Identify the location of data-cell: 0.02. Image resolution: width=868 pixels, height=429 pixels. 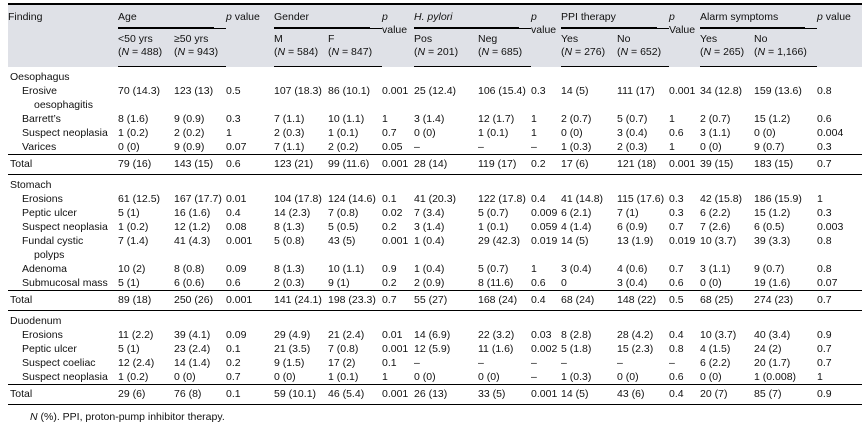
(392, 213).